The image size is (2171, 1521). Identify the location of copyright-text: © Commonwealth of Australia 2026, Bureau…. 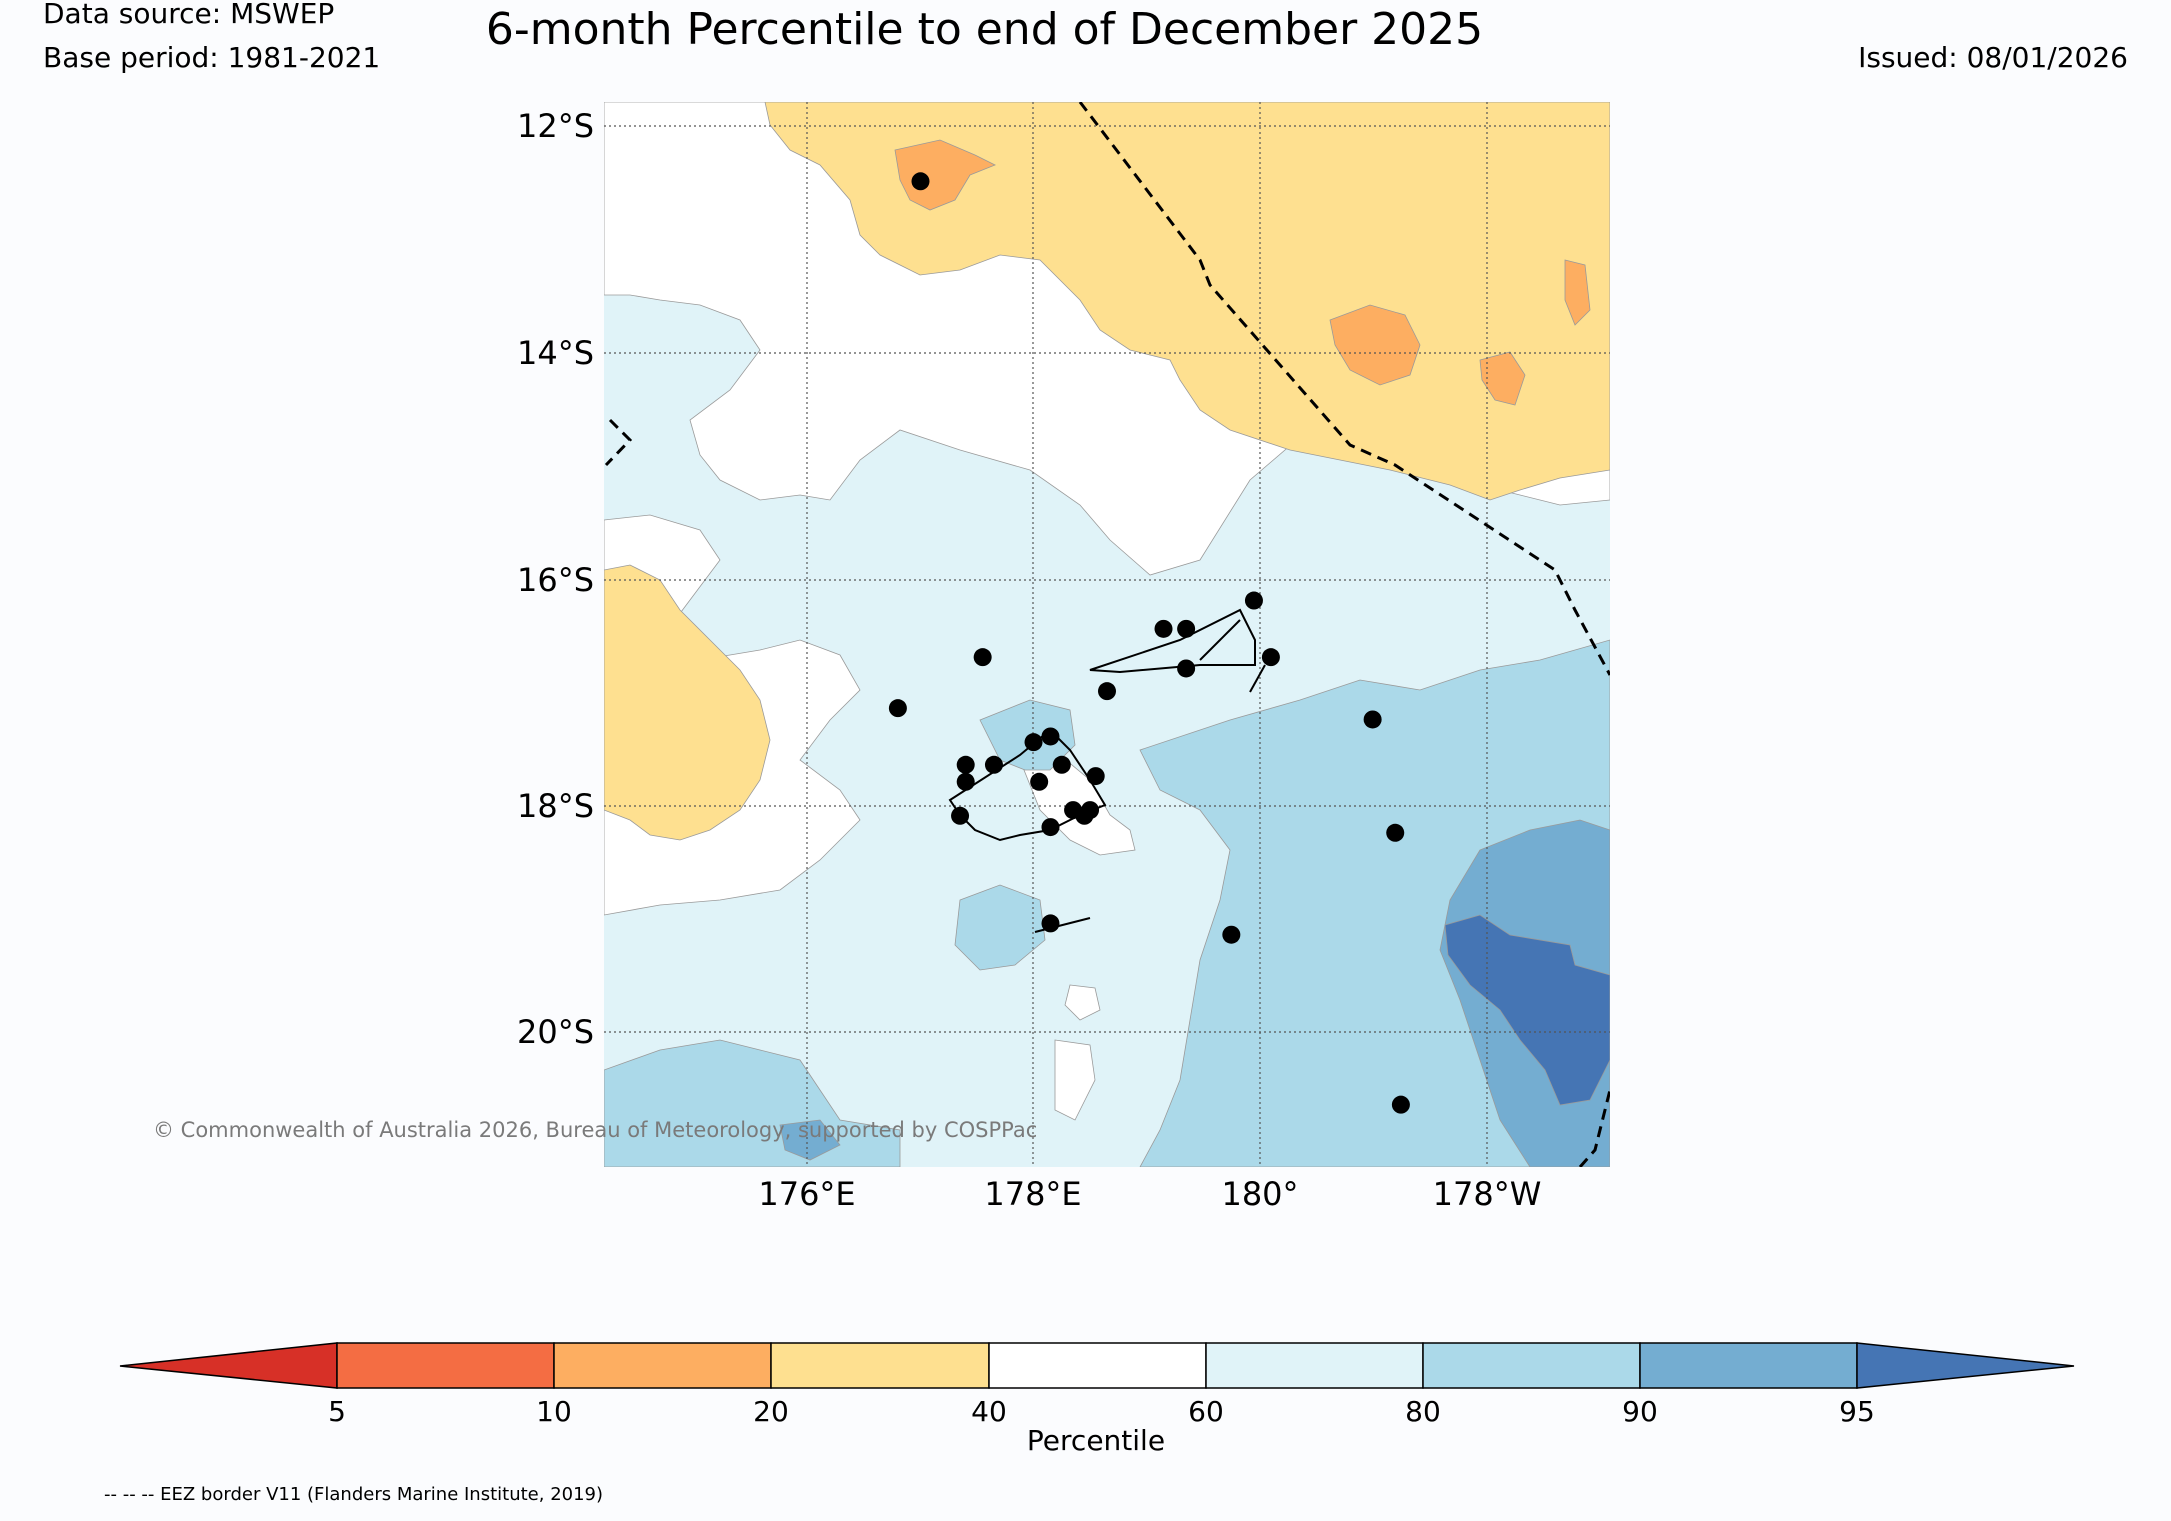
(595, 1130).